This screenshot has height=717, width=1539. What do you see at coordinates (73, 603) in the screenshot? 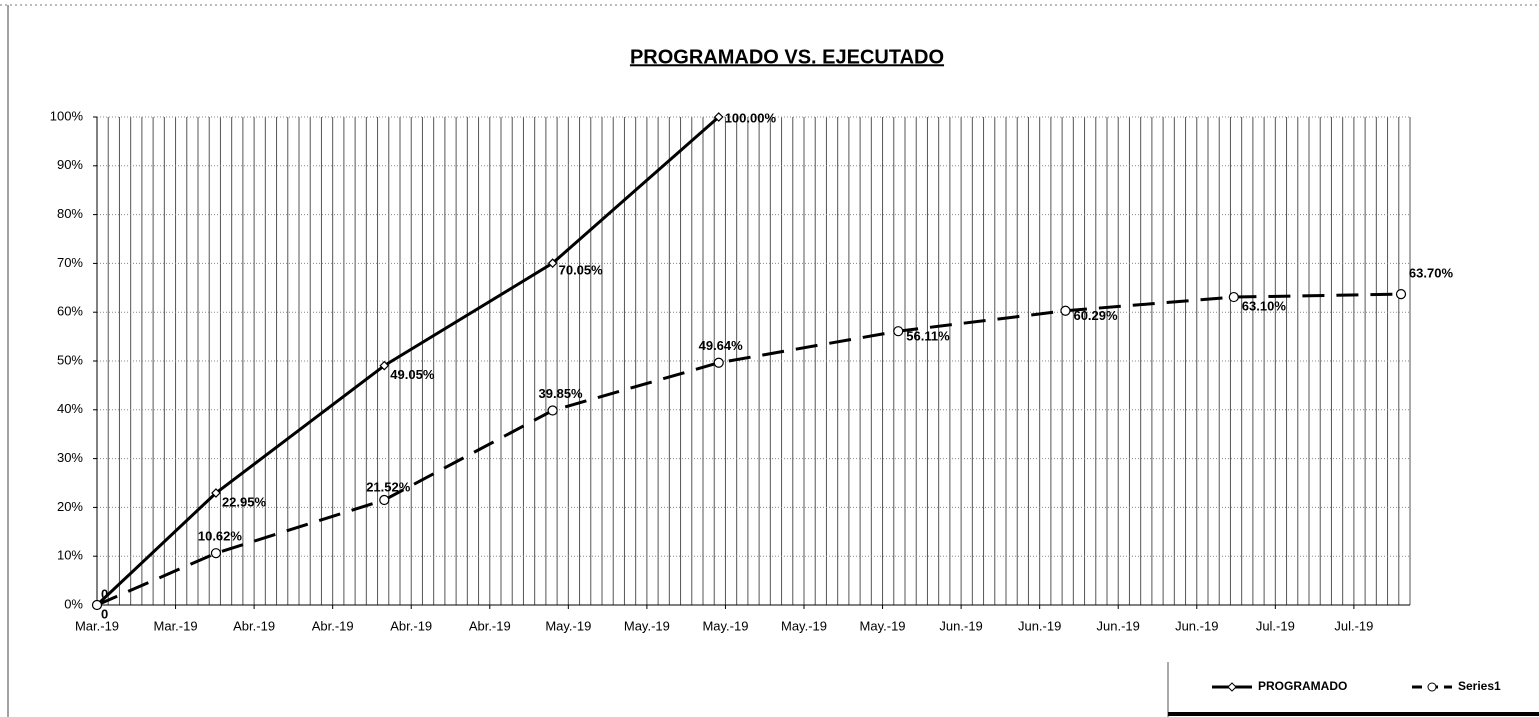
I see `y-tick-label: 0%` at bounding box center [73, 603].